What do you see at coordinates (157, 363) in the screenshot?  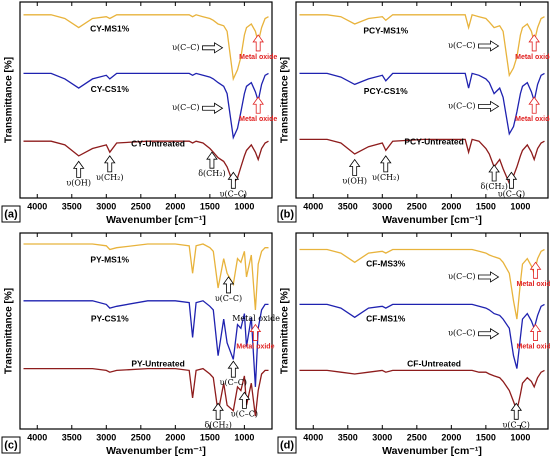 I see `series-label: PY-Untreated` at bounding box center [157, 363].